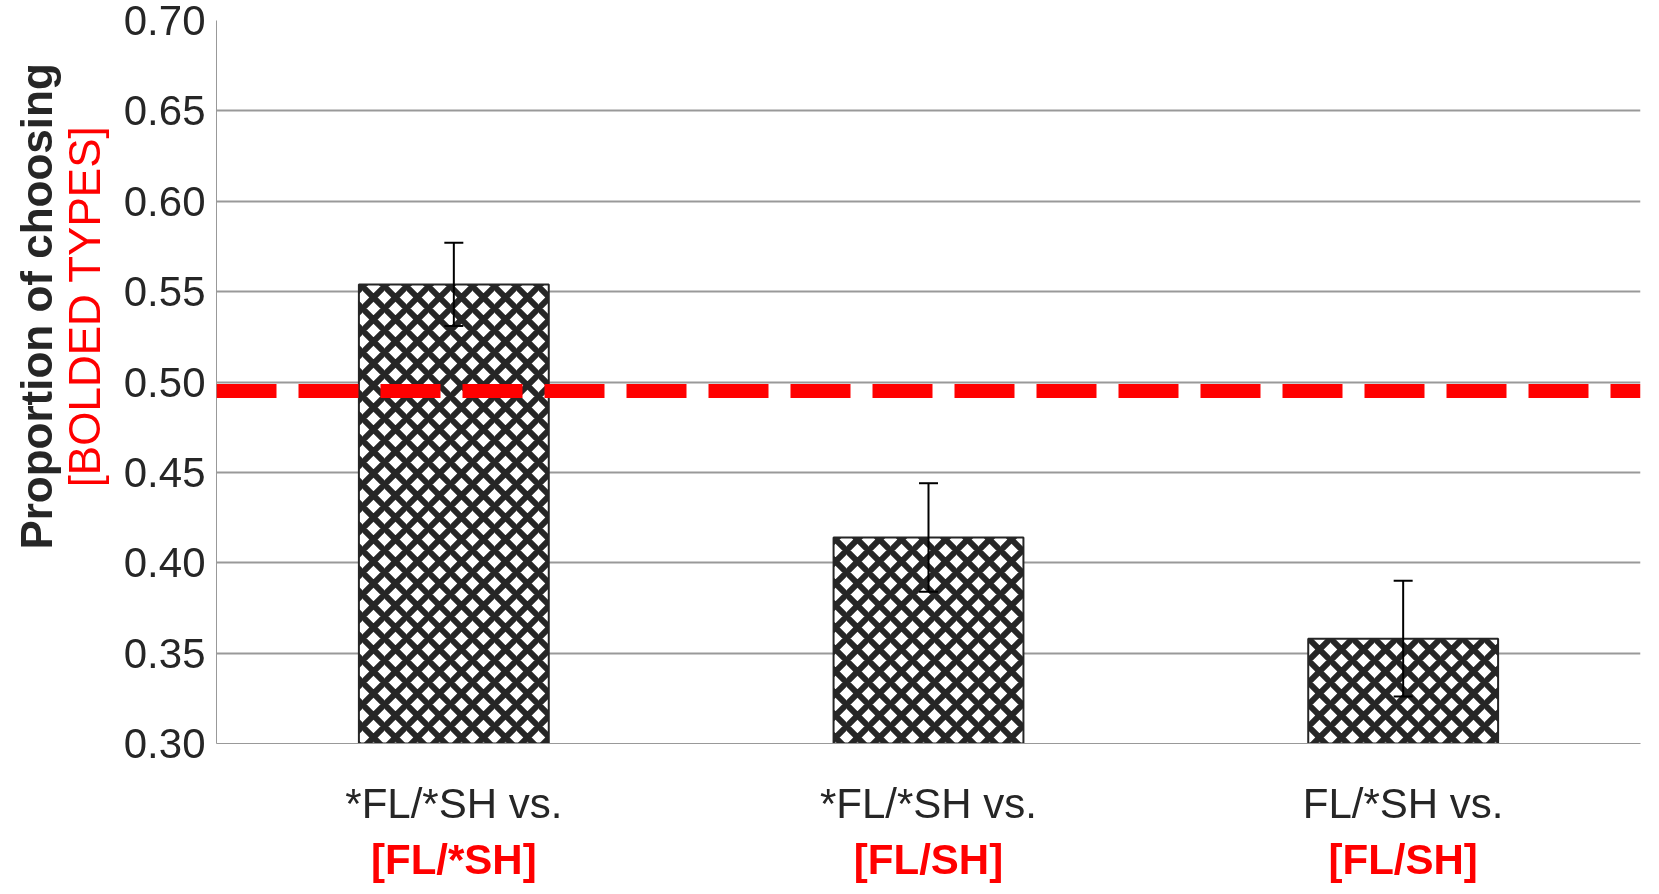 Image resolution: width=1659 pixels, height=894 pixels. Describe the element at coordinates (928, 831) in the screenshot. I see `category-label: *FL/*SH vs. [FL/SH]` at that location.